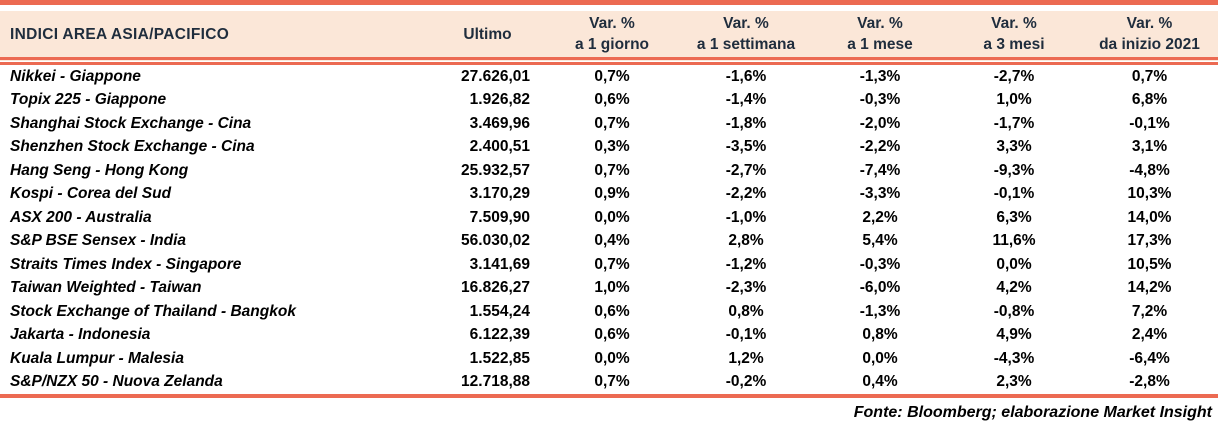 The width and height of the screenshot is (1218, 429). What do you see at coordinates (499, 264) in the screenshot?
I see `ultimo-value: 3.141,69` at bounding box center [499, 264].